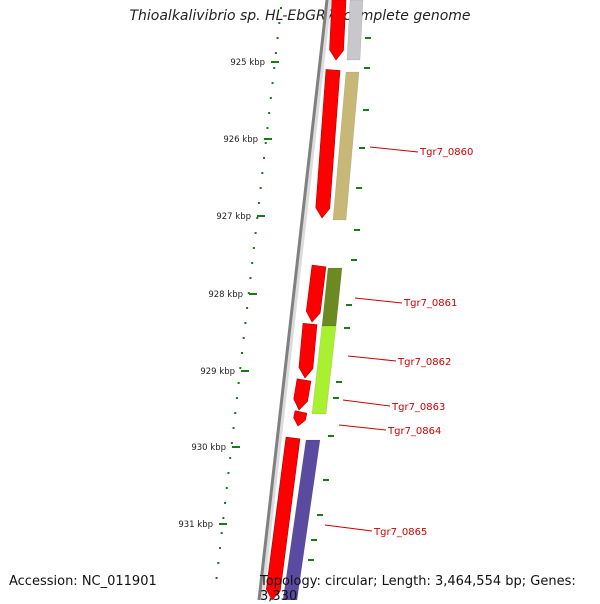 The height and width of the screenshot is (604, 600). Describe the element at coordinates (430, 303) in the screenshot. I see `gene-label: Tgr7_0861` at that location.